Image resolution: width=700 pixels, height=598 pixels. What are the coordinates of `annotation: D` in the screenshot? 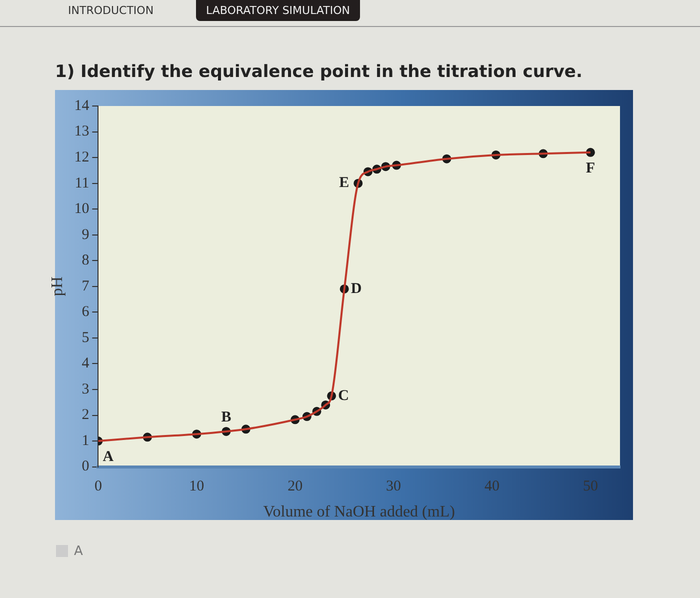 It's located at (356, 288).